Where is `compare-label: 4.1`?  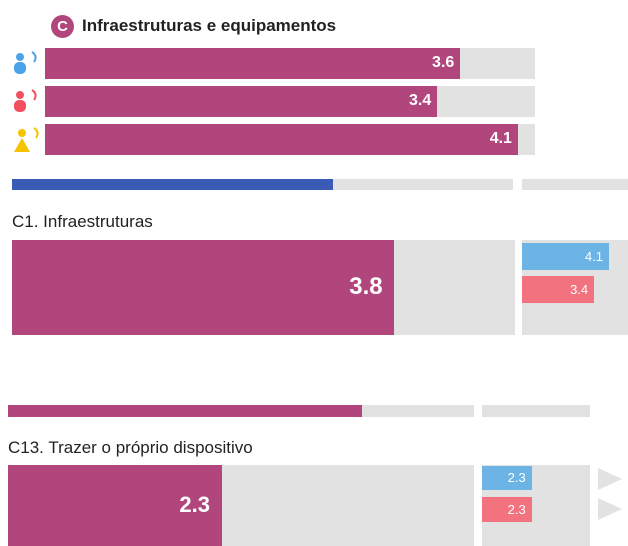
compare-label: 4.1 is located at coordinates (593, 256).